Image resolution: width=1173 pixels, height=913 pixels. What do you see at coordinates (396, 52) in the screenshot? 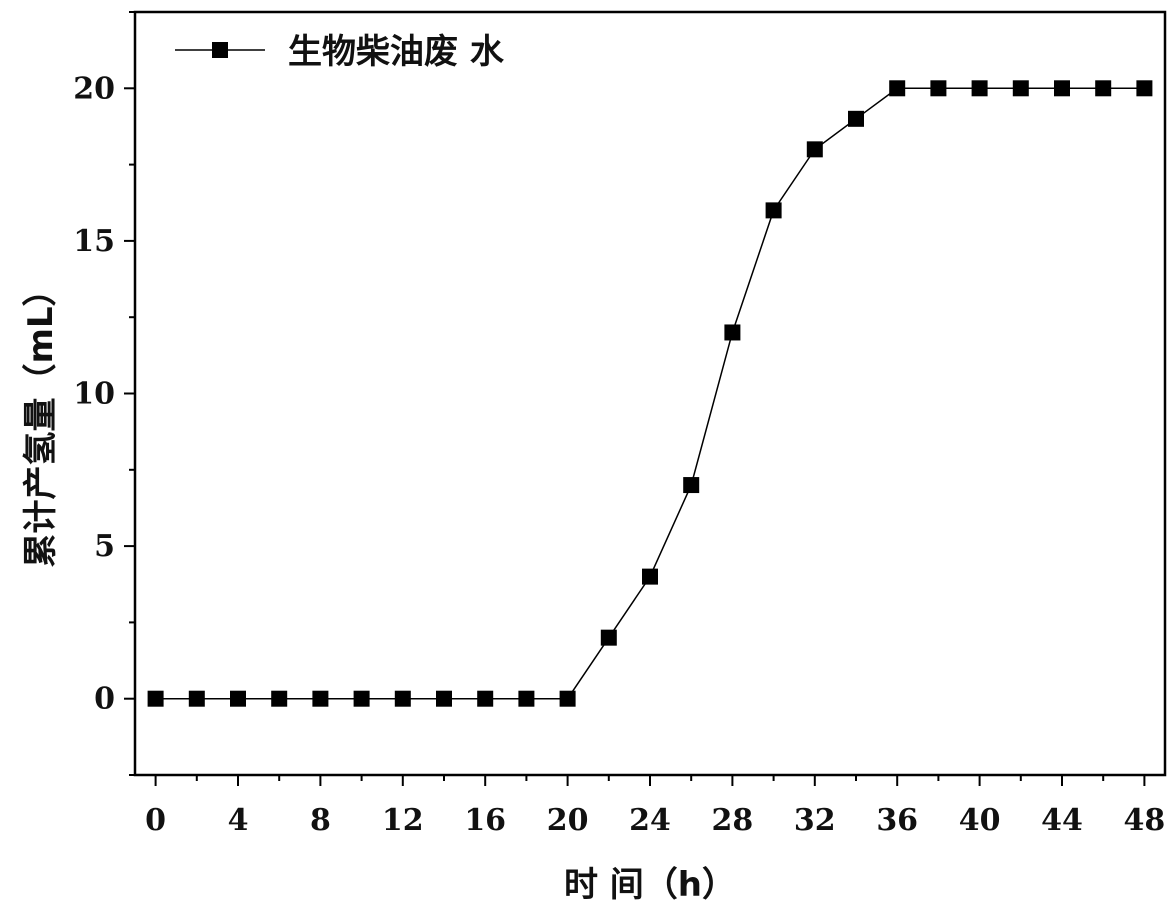
I see `legend-label: 生物柴油废 水` at bounding box center [396, 52].